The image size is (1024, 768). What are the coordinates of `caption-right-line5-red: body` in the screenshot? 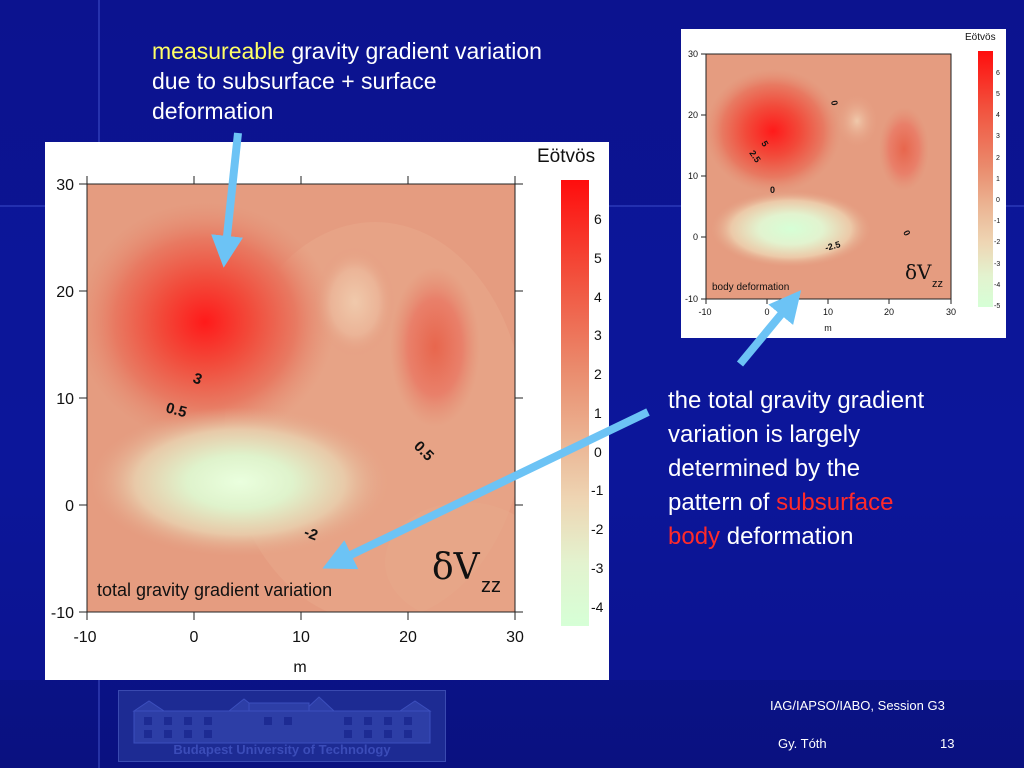 It's located at (694, 536).